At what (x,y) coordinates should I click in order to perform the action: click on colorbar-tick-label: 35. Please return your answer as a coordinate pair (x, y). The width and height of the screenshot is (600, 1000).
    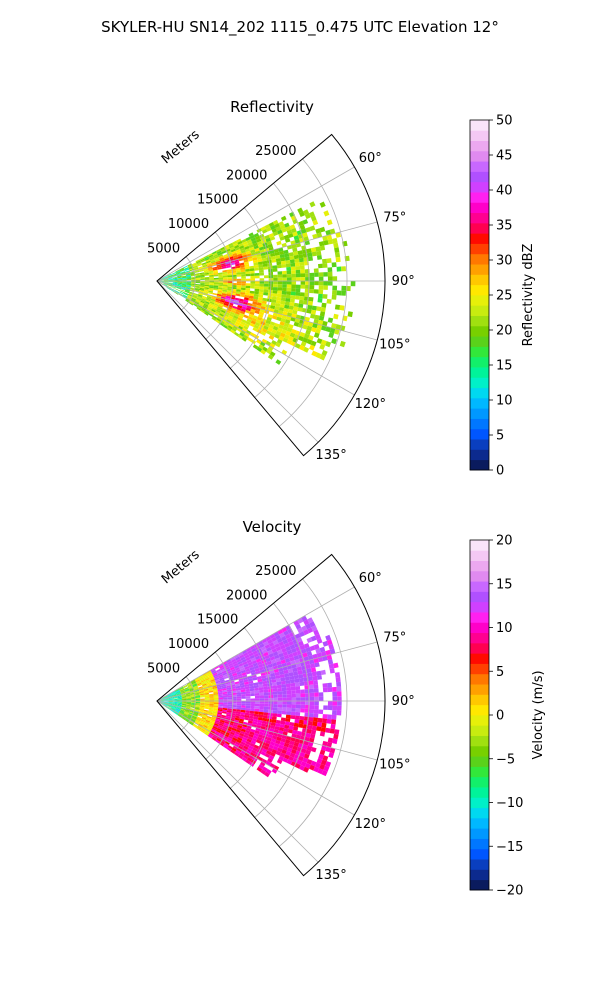
    Looking at the image, I should click on (504, 226).